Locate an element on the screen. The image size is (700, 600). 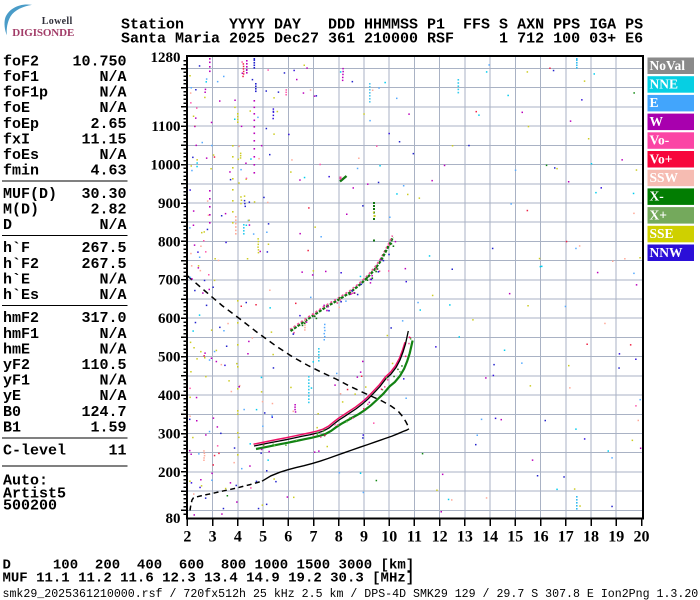
svg-text: foF1 is located at coordinates (21, 77).